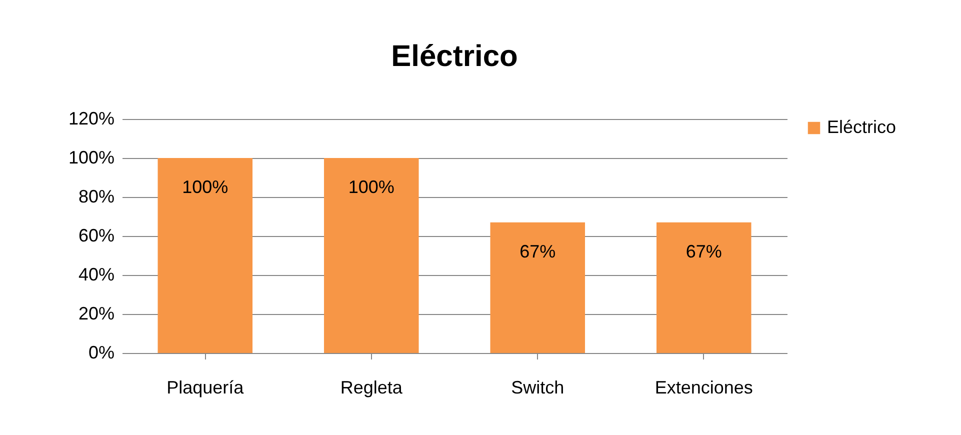 The height and width of the screenshot is (435, 961). What do you see at coordinates (205, 388) in the screenshot?
I see `x-tick-label: Plaquería` at bounding box center [205, 388].